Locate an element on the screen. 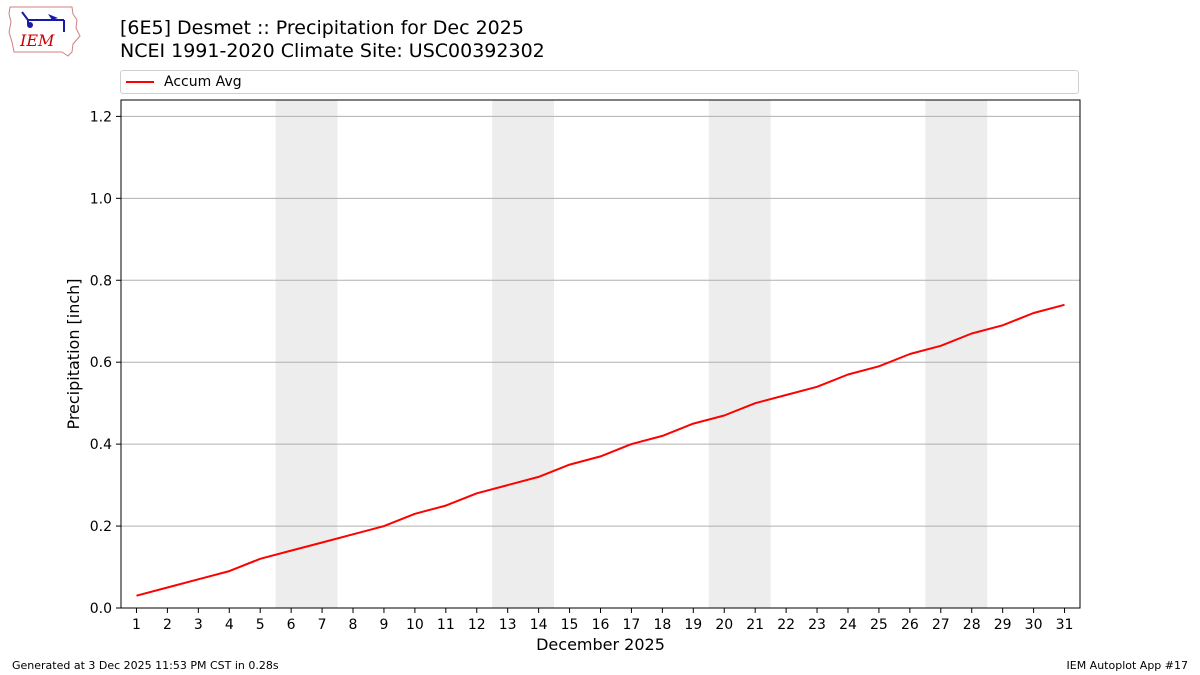 The height and width of the screenshot is (675, 1200). x-tick-label: 30 is located at coordinates (1034, 625).